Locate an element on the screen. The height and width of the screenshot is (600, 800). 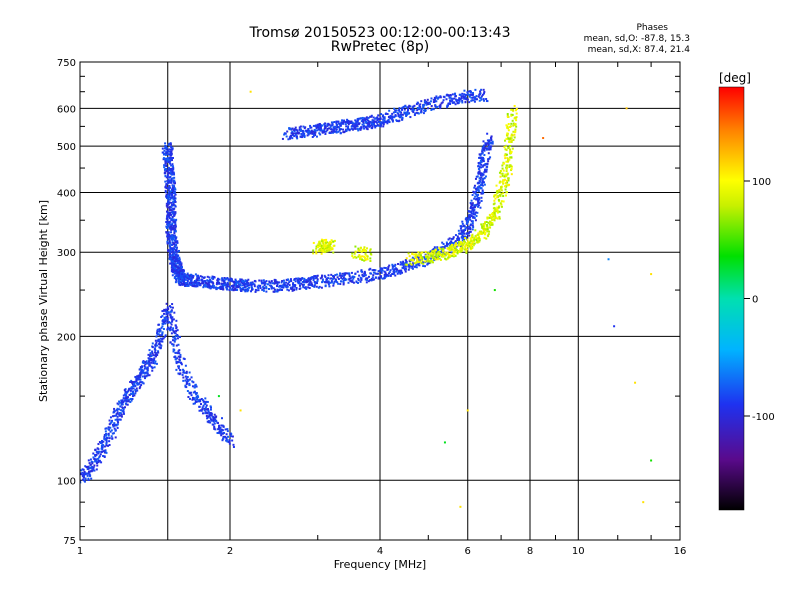
x-tick-label: 4 is located at coordinates (380, 551).